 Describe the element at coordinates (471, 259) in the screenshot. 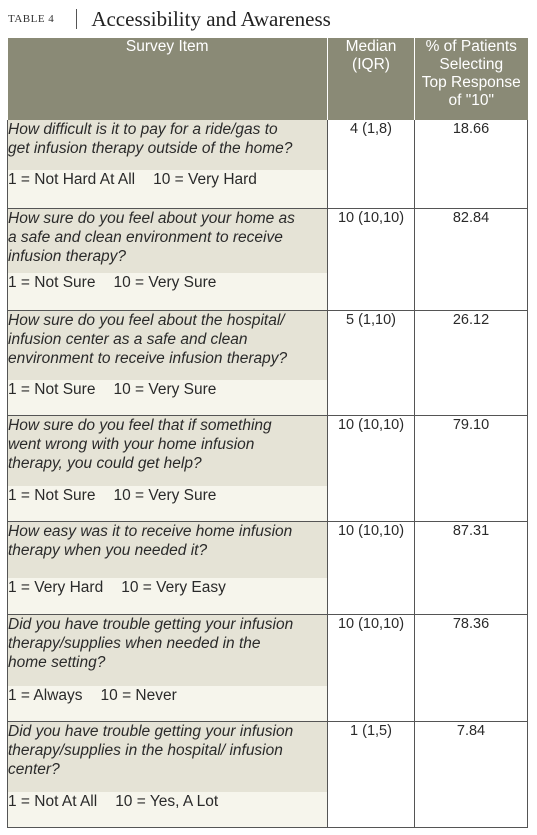

I see `percent-top-response-cell: 82.84` at that location.